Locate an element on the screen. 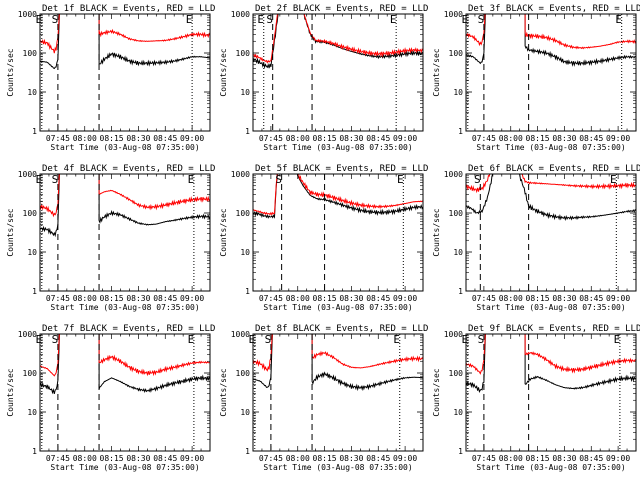  chart-title: Det 8f BLACK = Events, RED = LLD is located at coordinates (341, 329).